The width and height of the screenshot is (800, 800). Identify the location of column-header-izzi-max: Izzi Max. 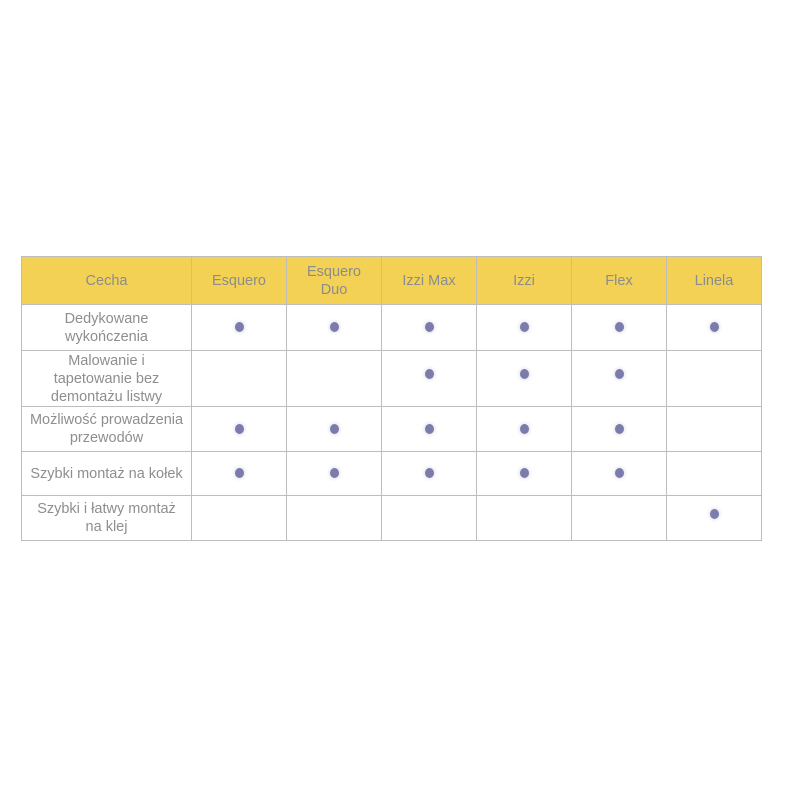
(429, 280).